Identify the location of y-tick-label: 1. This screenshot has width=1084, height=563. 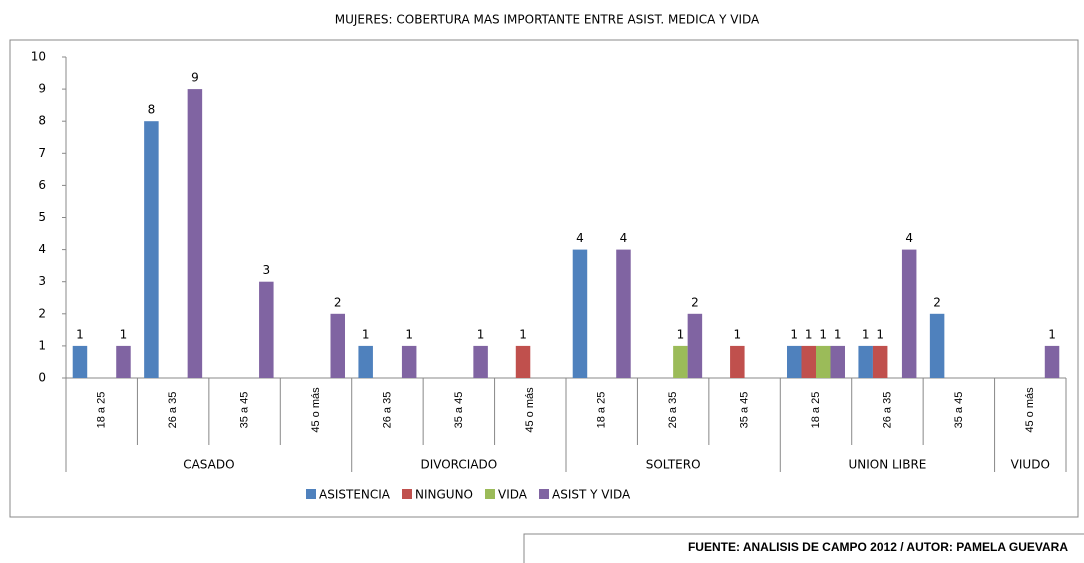
(42, 345).